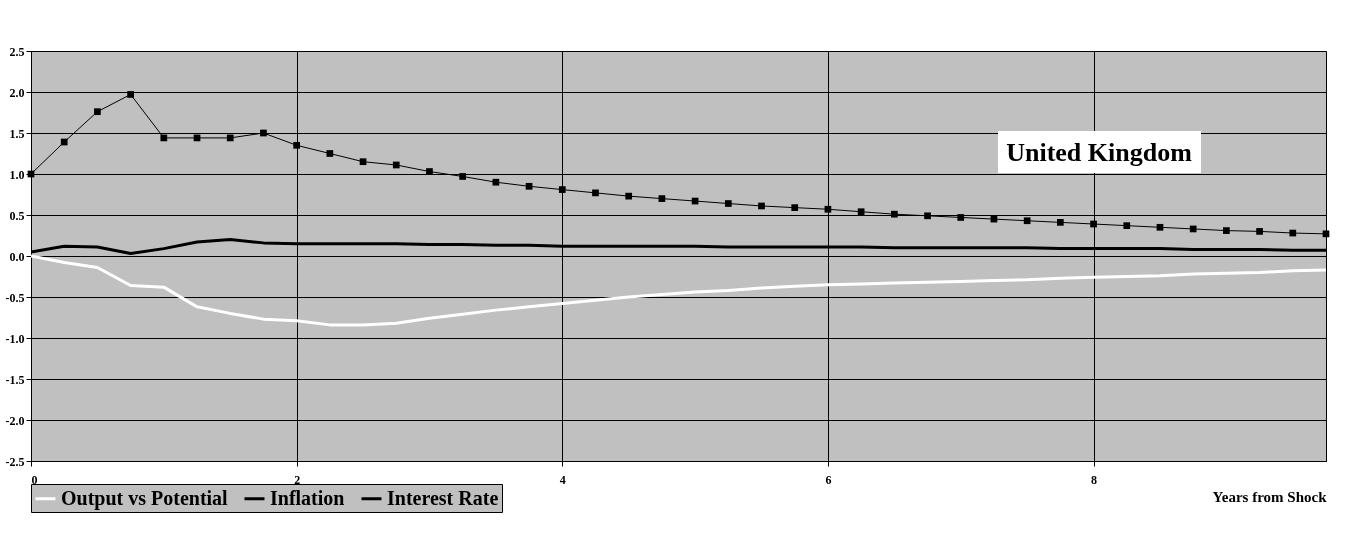 The image size is (1361, 559). Describe the element at coordinates (15, 338) in the screenshot. I see `y-tick-label: -1.0` at that location.